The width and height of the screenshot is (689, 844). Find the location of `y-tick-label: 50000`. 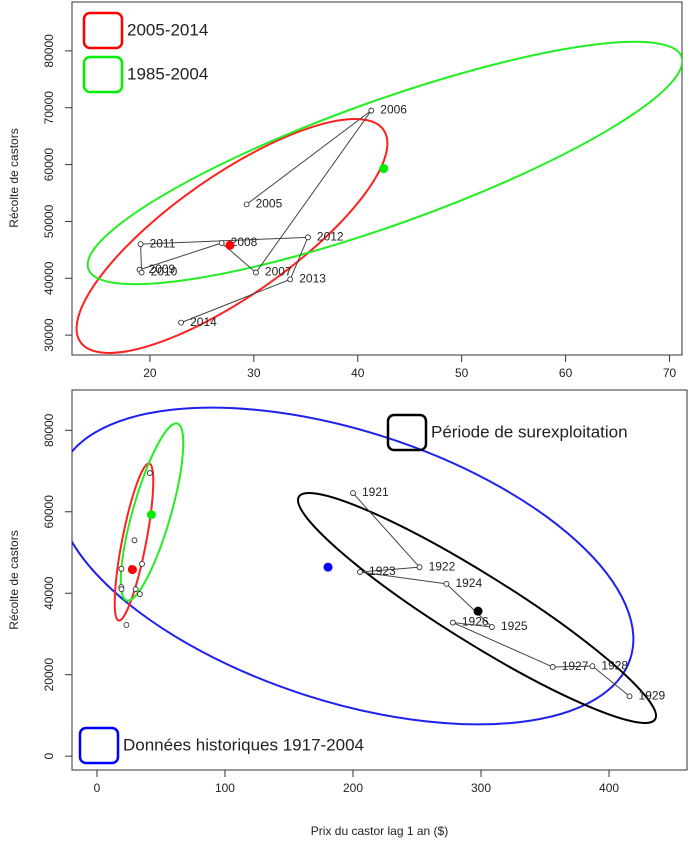

y-tick-label: 50000 is located at coordinates (49, 221).